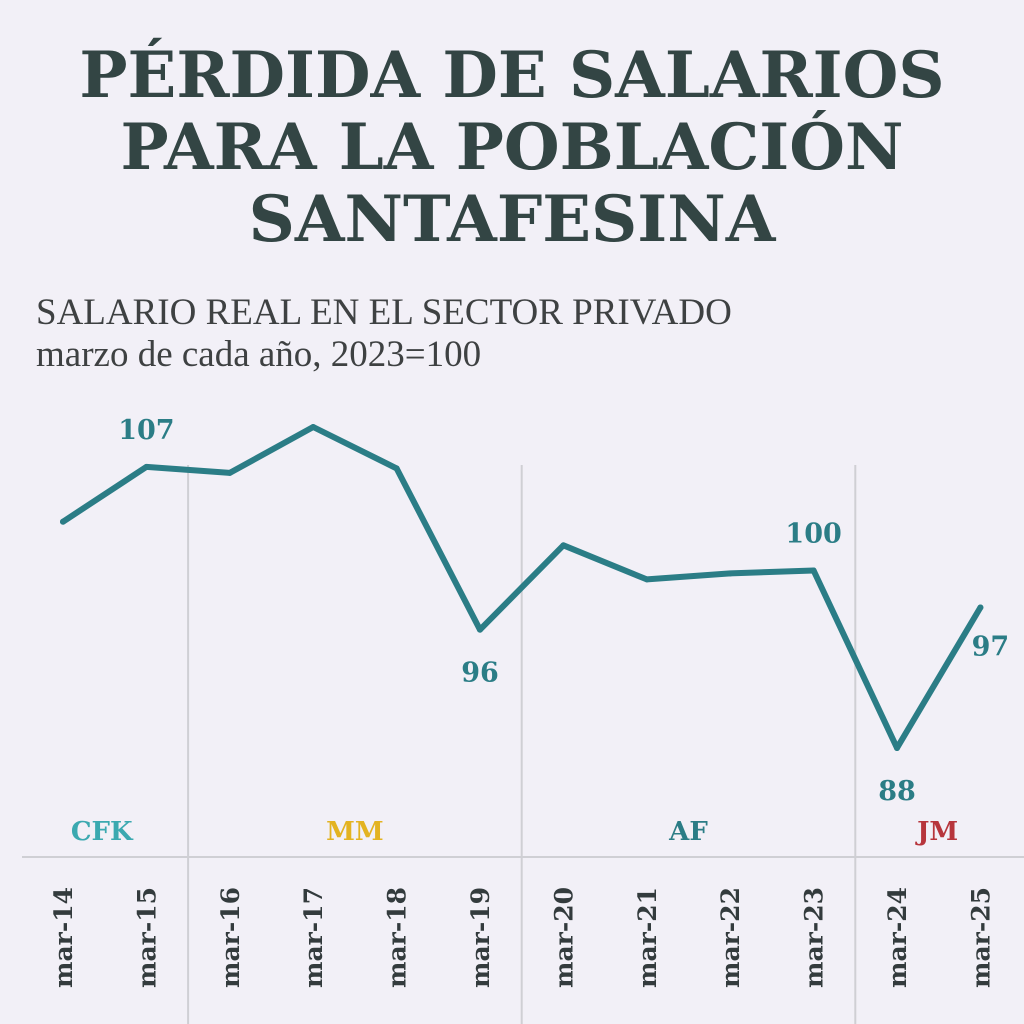  Describe the element at coordinates (813, 533) in the screenshot. I see `data-label: 100` at that location.